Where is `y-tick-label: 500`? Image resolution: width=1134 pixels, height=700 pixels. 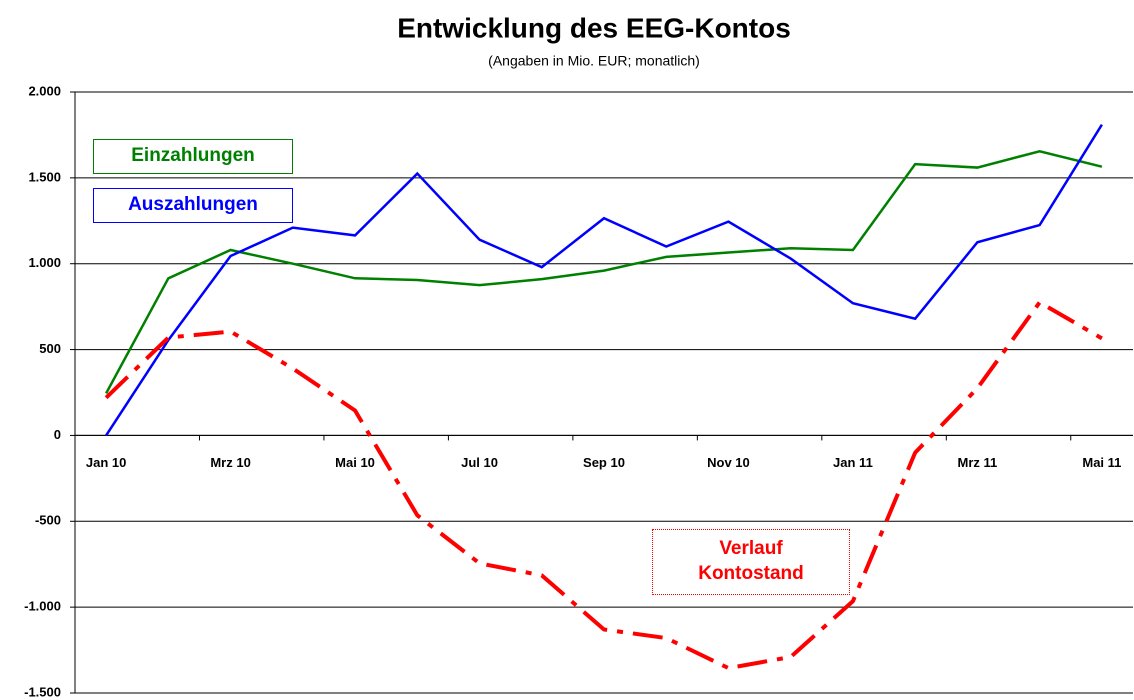
y-tick-label: 500 is located at coordinates (50, 348).